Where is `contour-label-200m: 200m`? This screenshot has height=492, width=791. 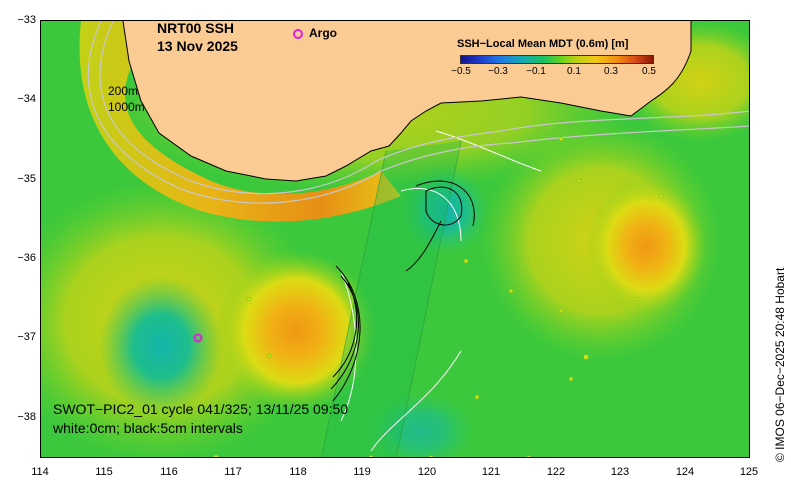 contour-label-200m: 200m is located at coordinates (123, 91).